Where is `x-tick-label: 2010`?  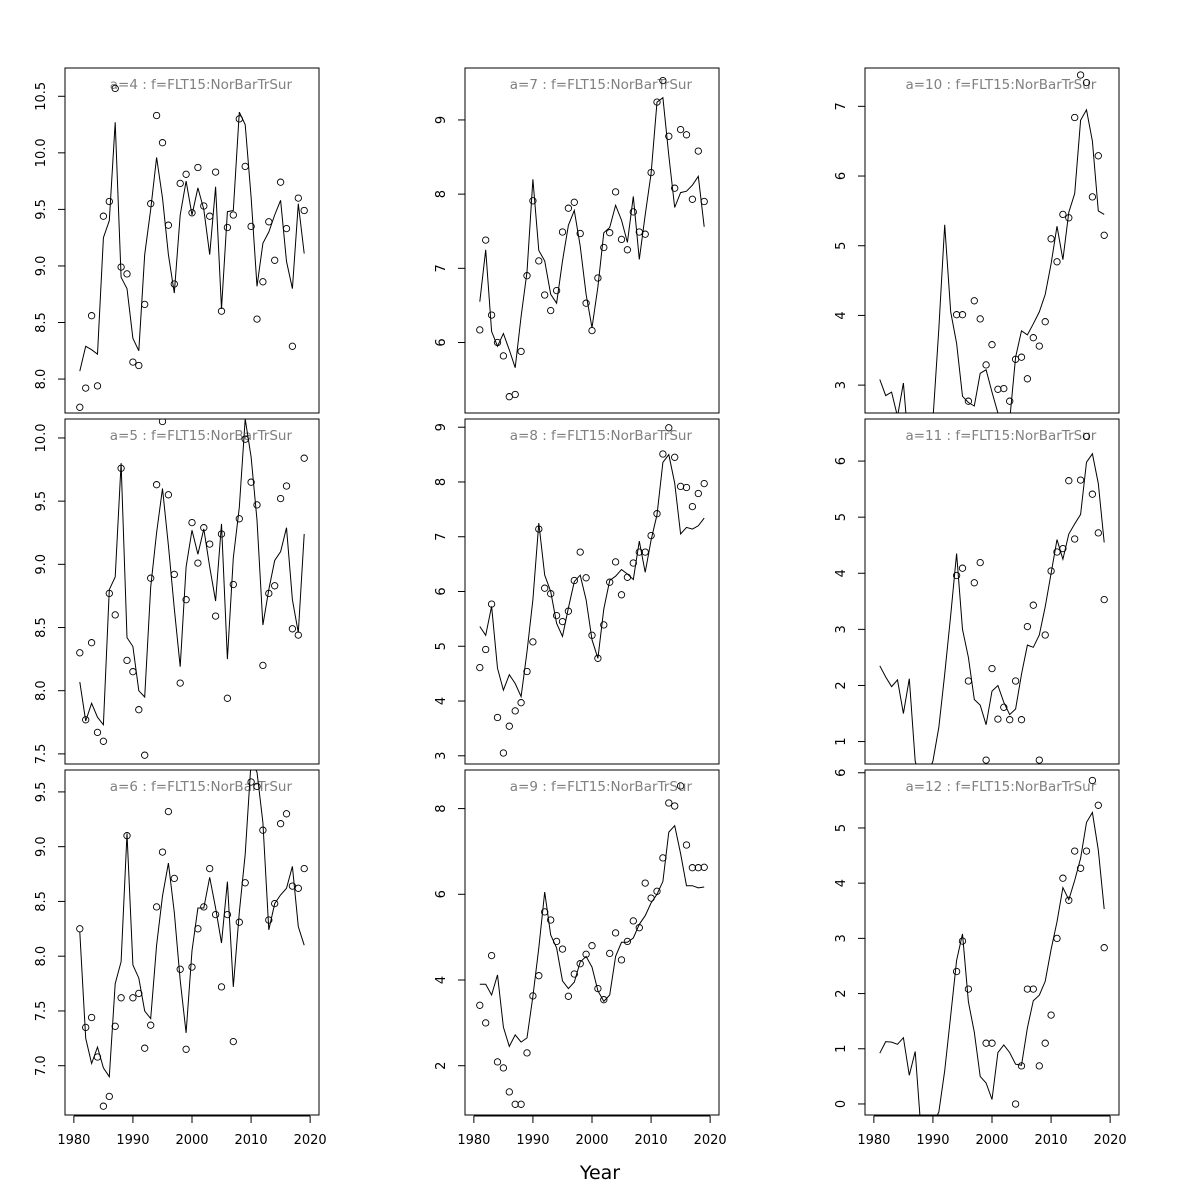
x-tick-label: 2010 is located at coordinates (651, 1140).